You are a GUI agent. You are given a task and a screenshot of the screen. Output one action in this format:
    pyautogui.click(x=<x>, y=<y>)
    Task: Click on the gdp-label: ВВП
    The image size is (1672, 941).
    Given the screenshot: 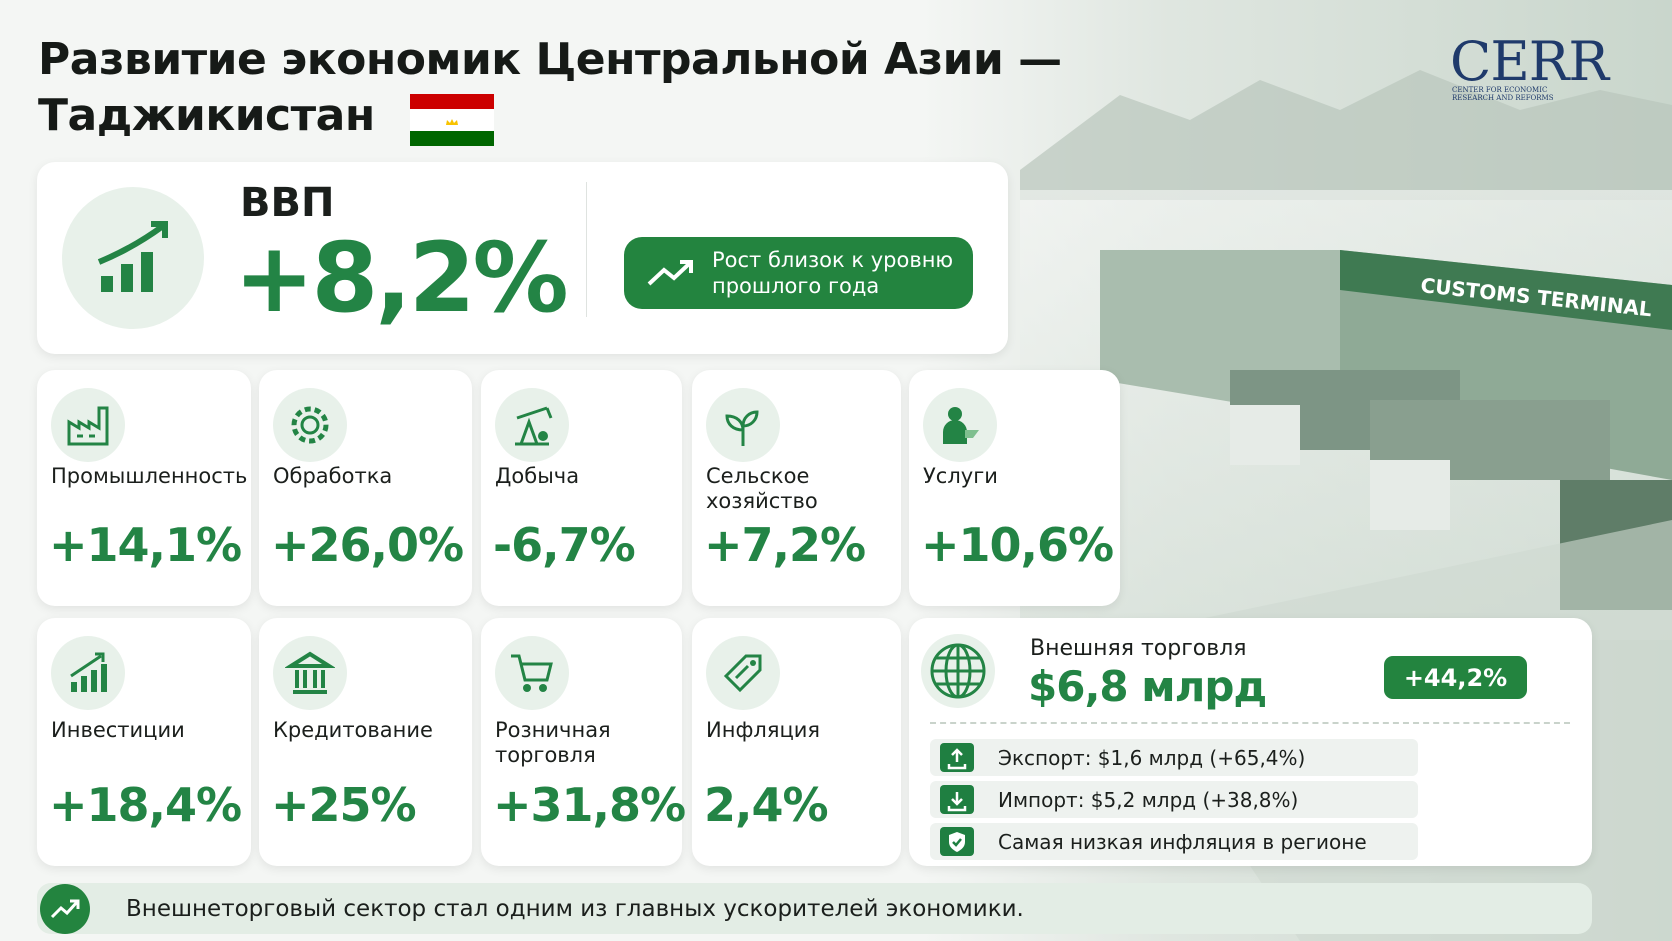 What is the action you would take?
    pyautogui.click(x=287, y=203)
    